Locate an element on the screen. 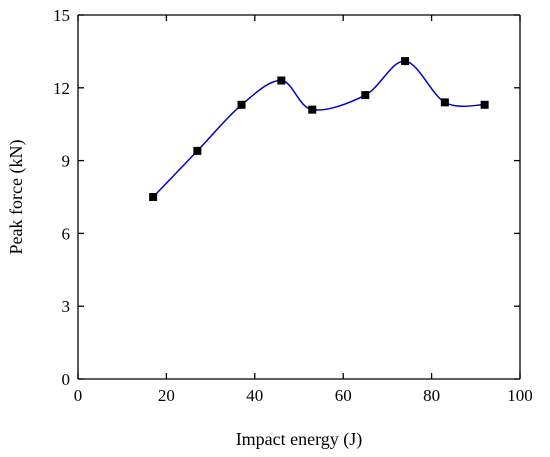  x-tick-label: 40 is located at coordinates (254, 395).